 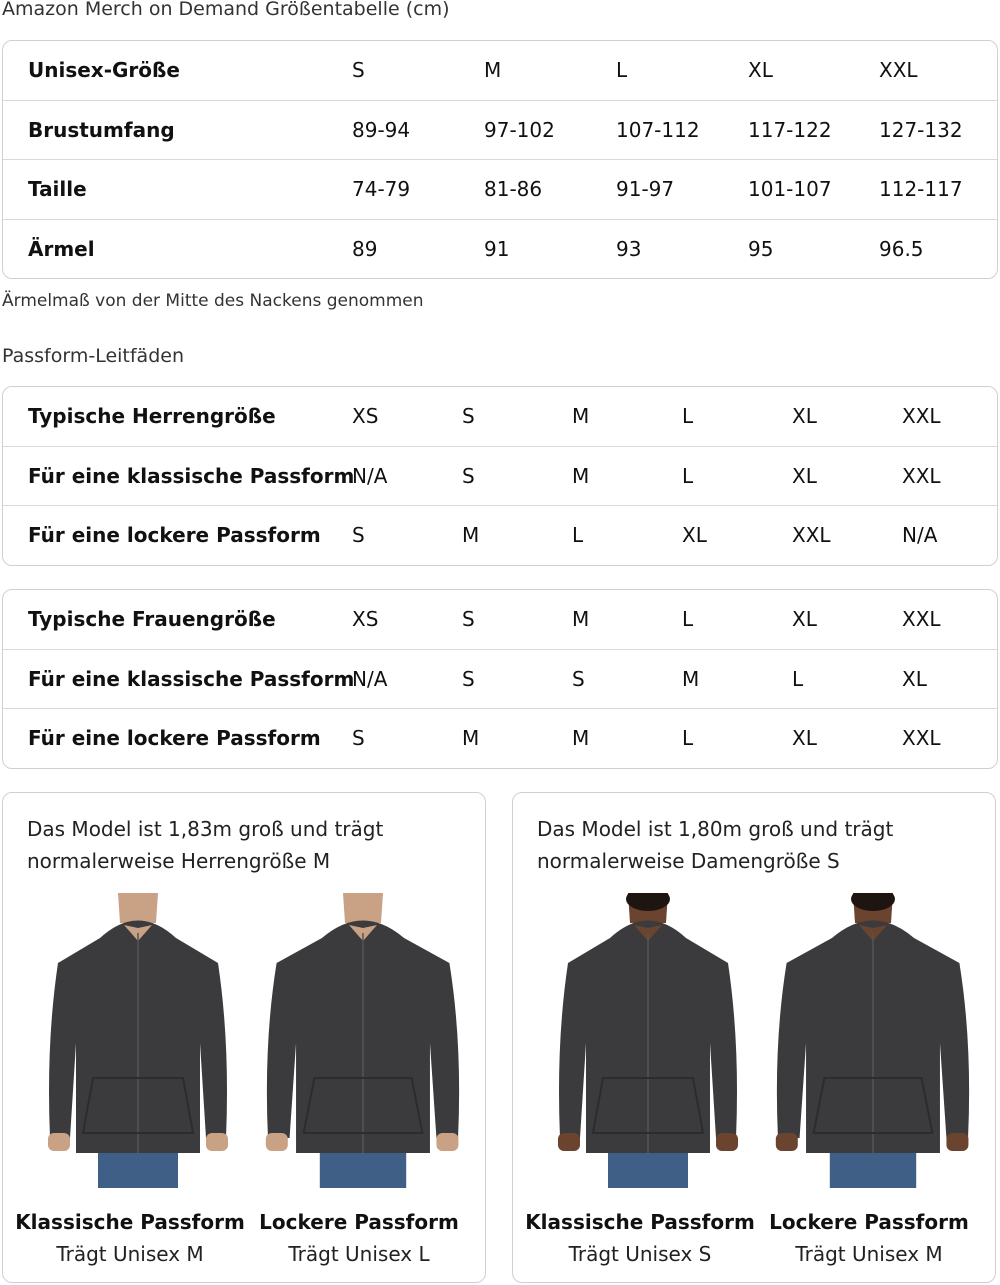 What do you see at coordinates (869, 1238) in the screenshot?
I see `fit-caption: Lockere Passform Trägt Unisex M` at bounding box center [869, 1238].